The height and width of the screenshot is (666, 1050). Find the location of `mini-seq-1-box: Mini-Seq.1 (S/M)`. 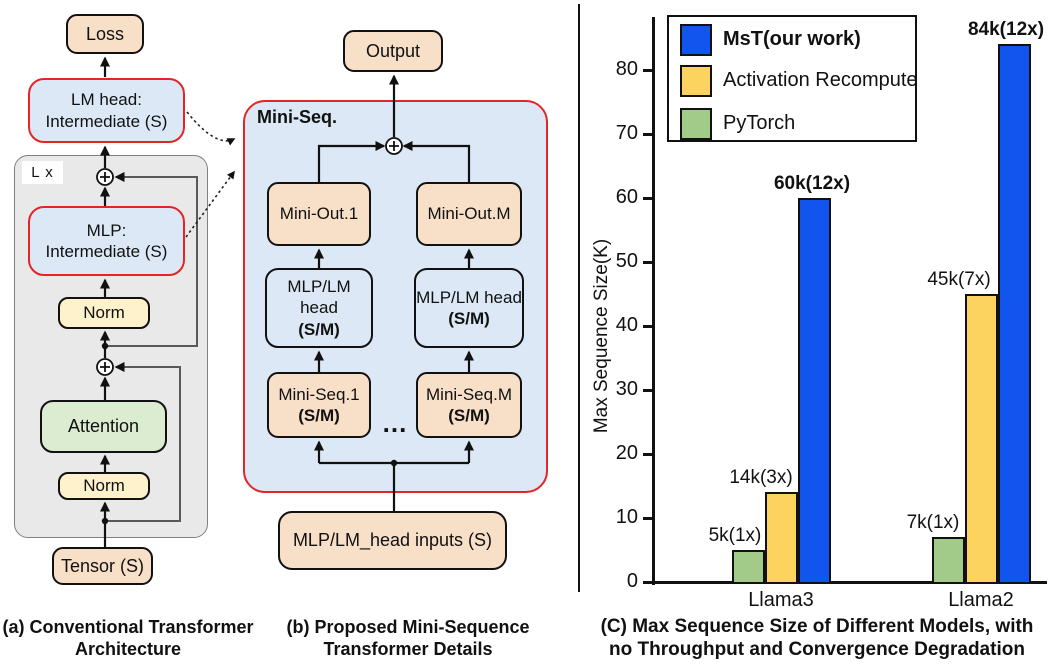

mini-seq-1-box: Mini-Seq.1 (S/M) is located at coordinates (319, 405).